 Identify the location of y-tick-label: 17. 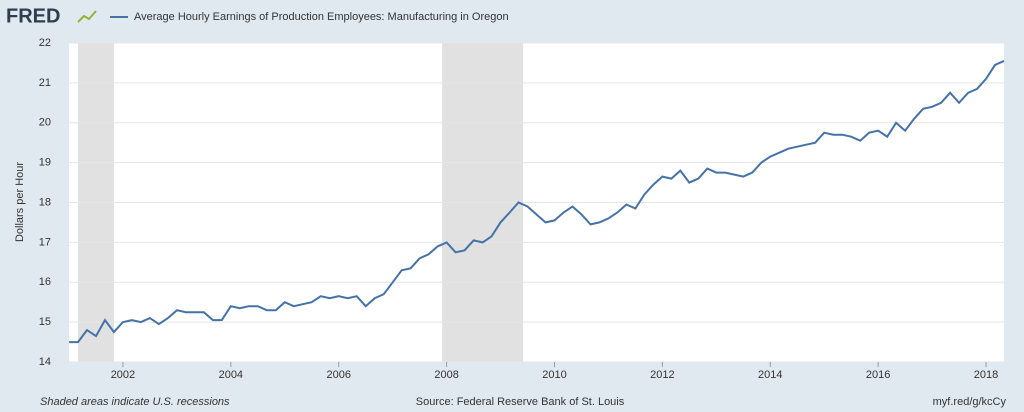
(45, 242).